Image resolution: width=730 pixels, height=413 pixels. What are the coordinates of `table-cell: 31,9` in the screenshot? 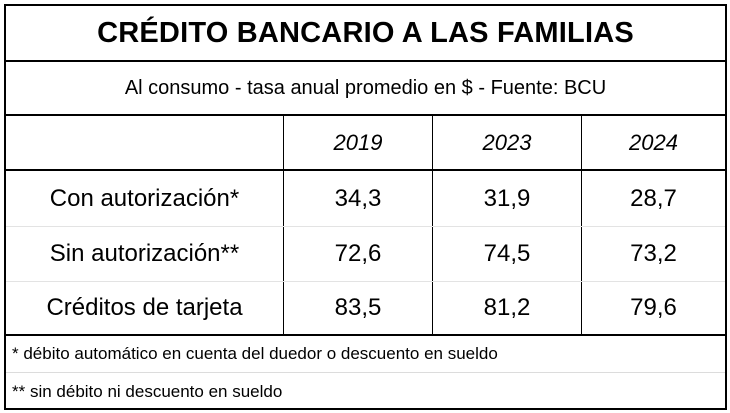 It's located at (507, 198).